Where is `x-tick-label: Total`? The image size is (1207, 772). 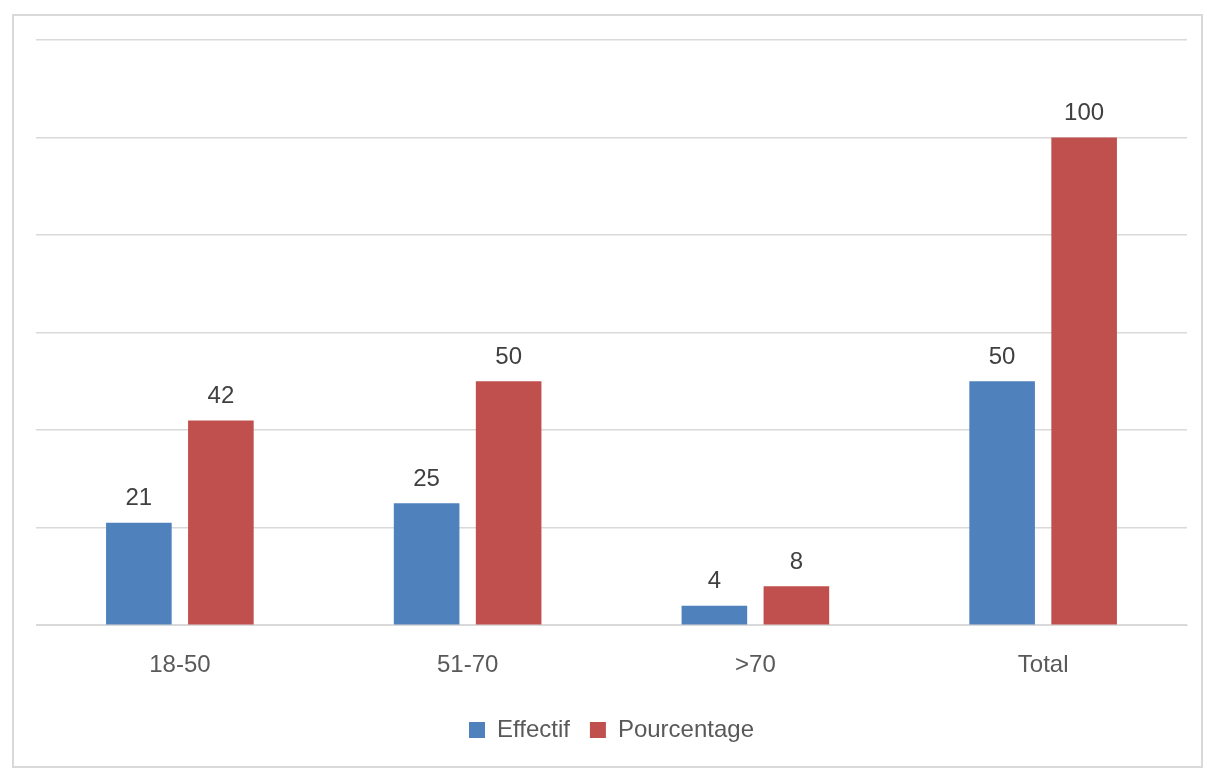
x-tick-label: Total is located at coordinates (1043, 664).